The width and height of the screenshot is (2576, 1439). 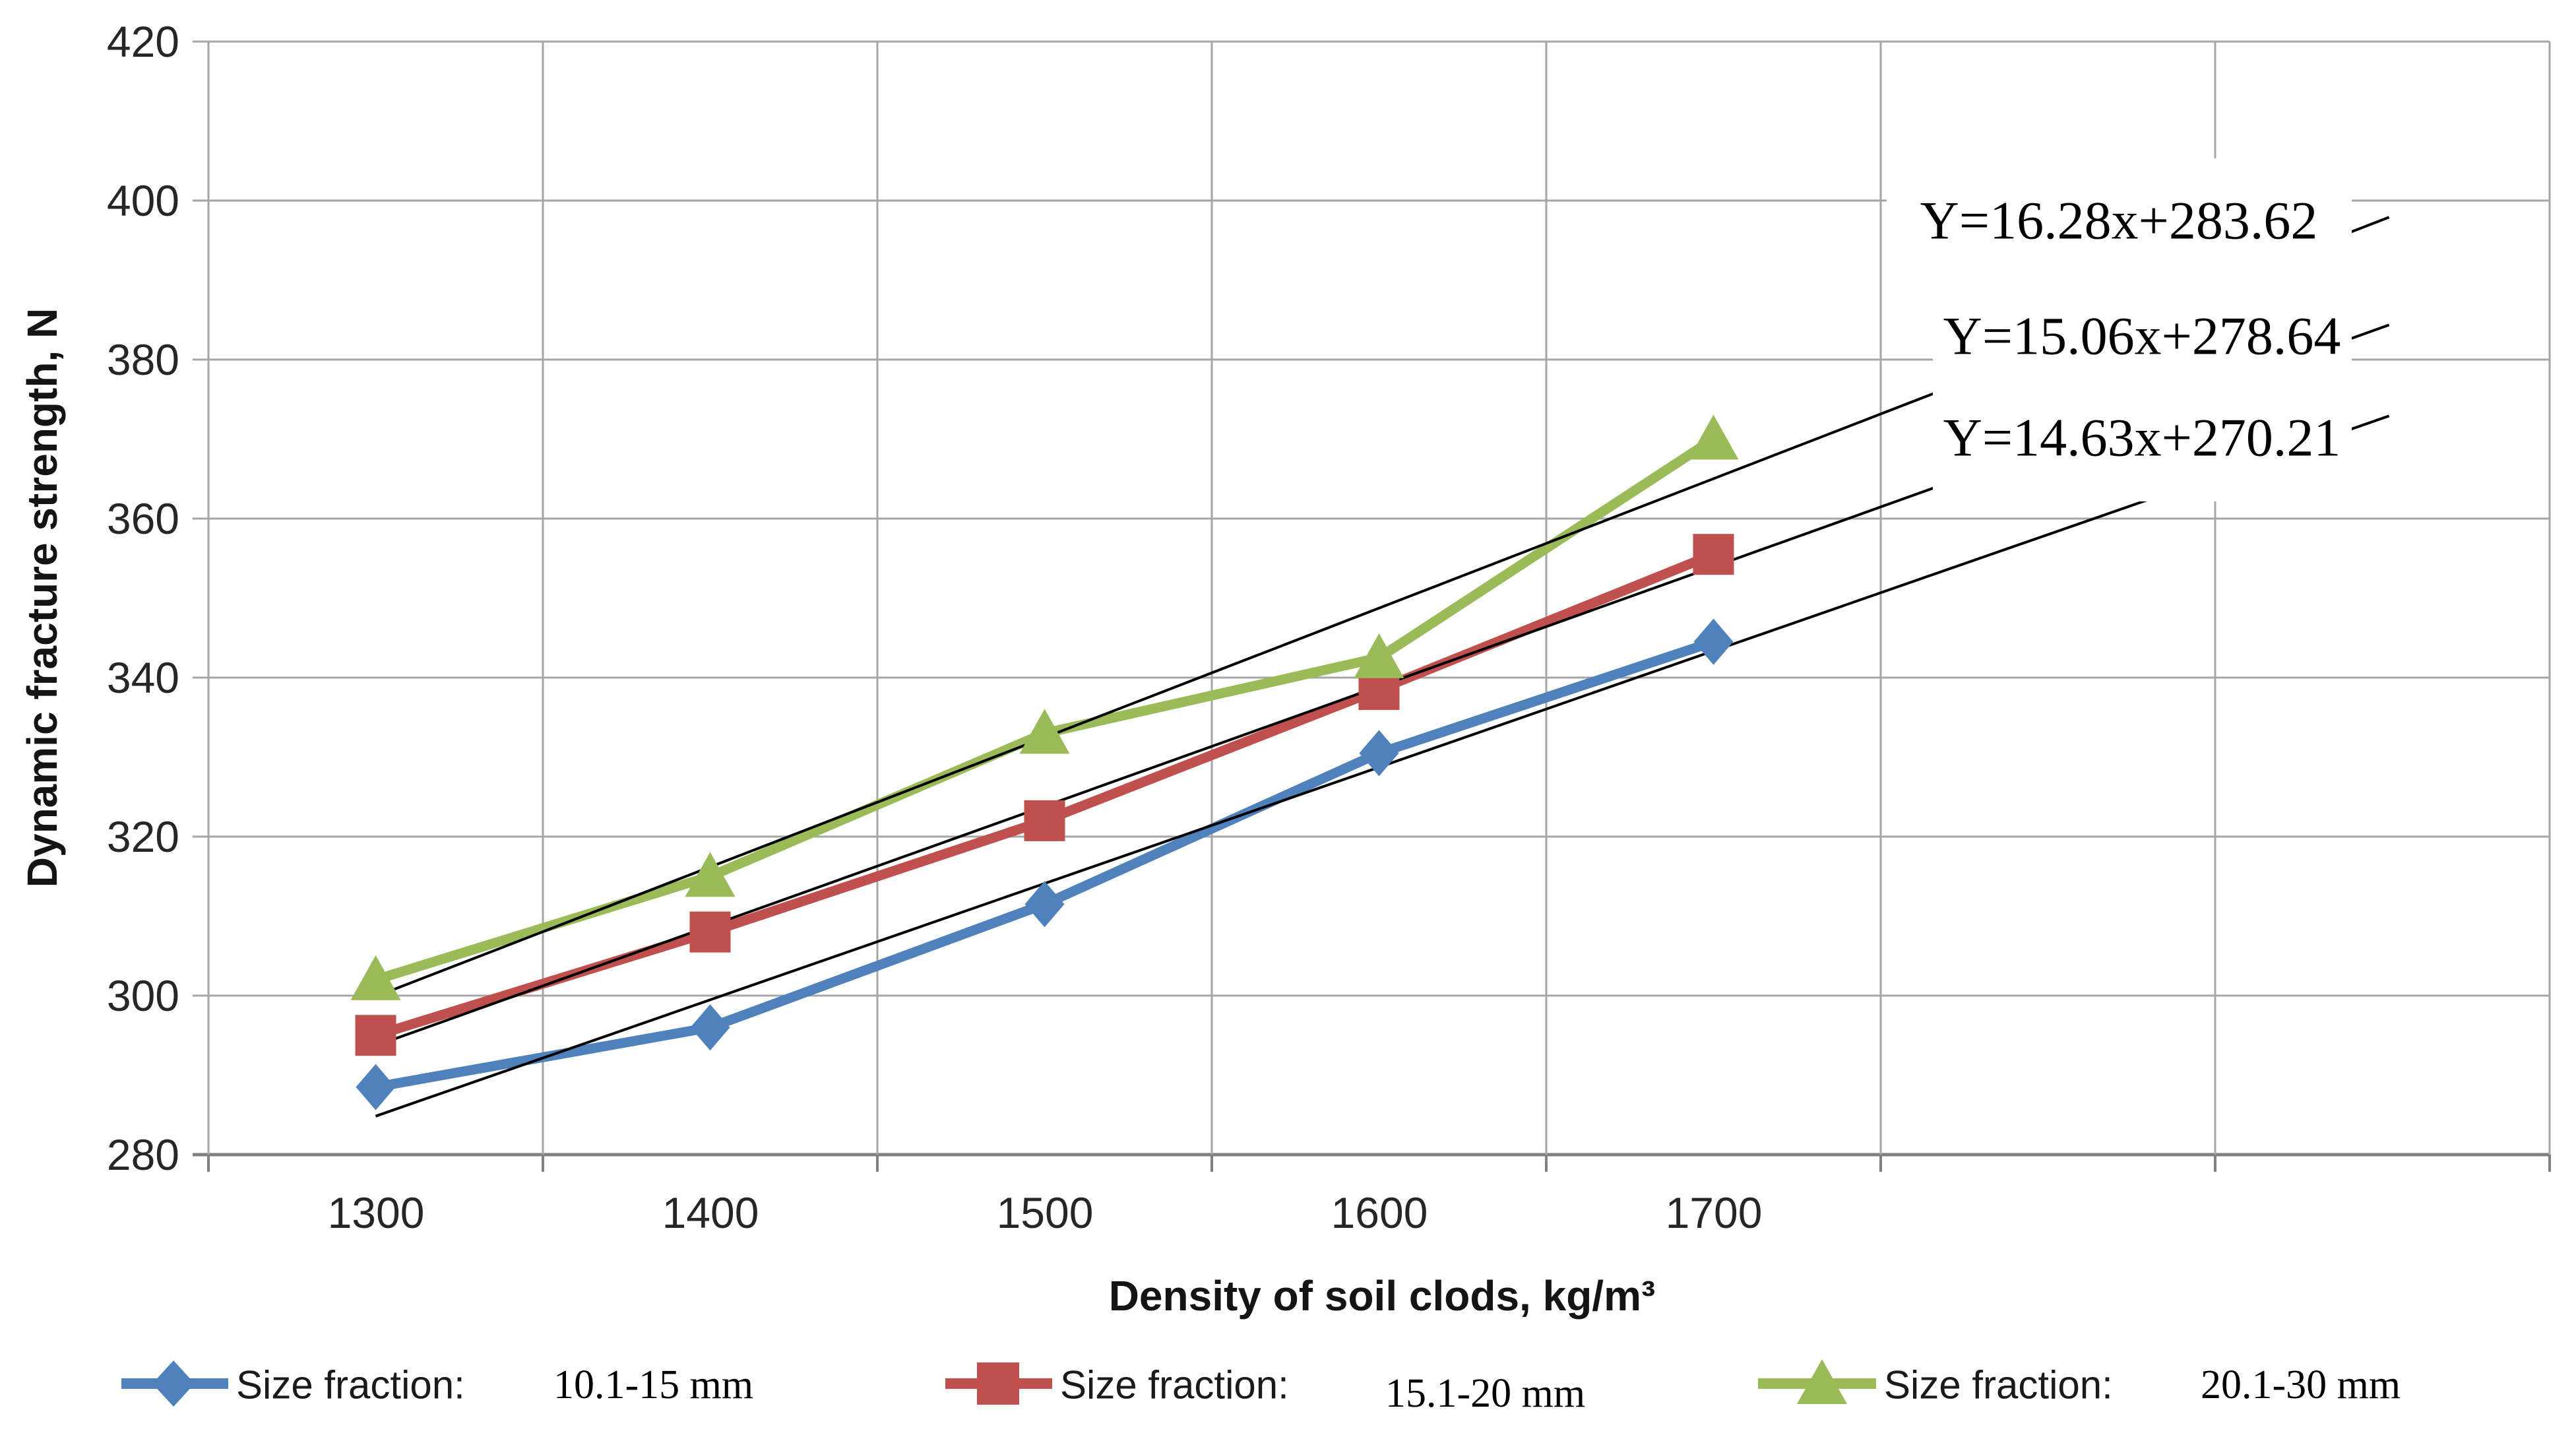 I want to click on trend-equation-1: Y=16.28x+283.62, so click(x=2119, y=221).